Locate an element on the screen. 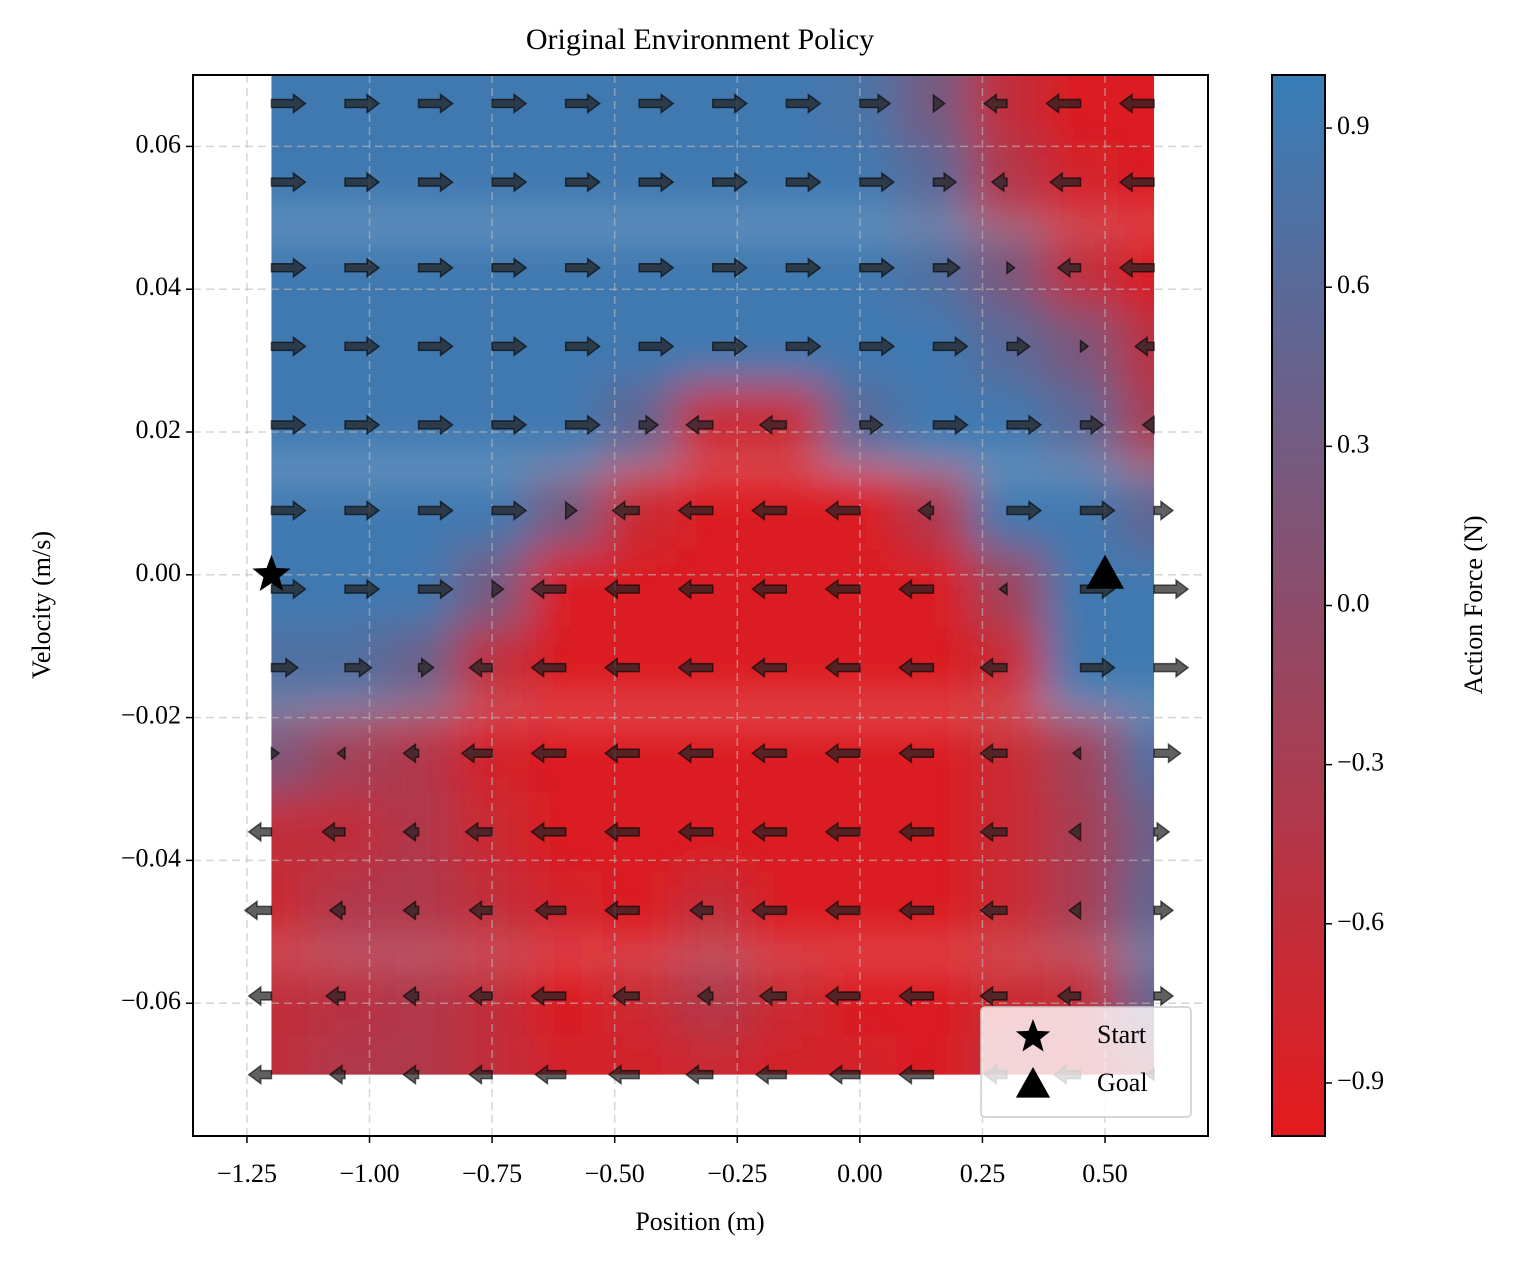 The height and width of the screenshot is (1275, 1522). x-tick-label: −0.25 is located at coordinates (737, 1173).